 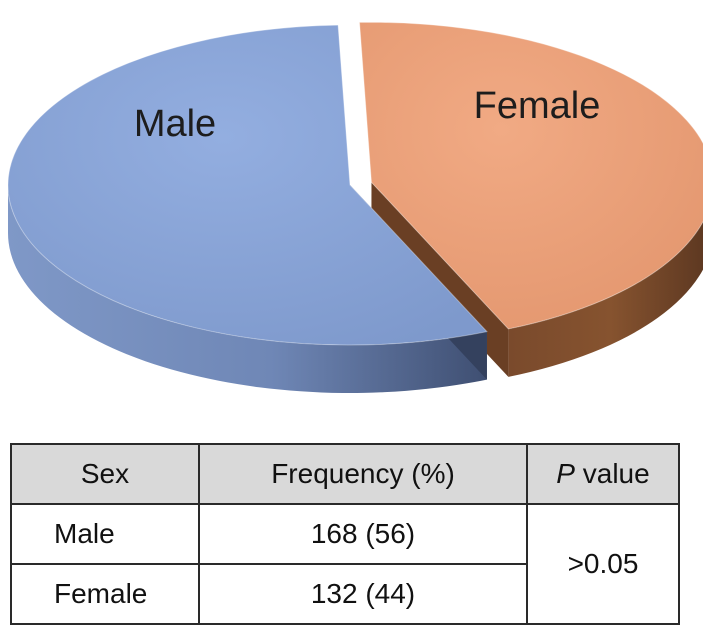 I want to click on header-sex: Sex, so click(x=105, y=474).